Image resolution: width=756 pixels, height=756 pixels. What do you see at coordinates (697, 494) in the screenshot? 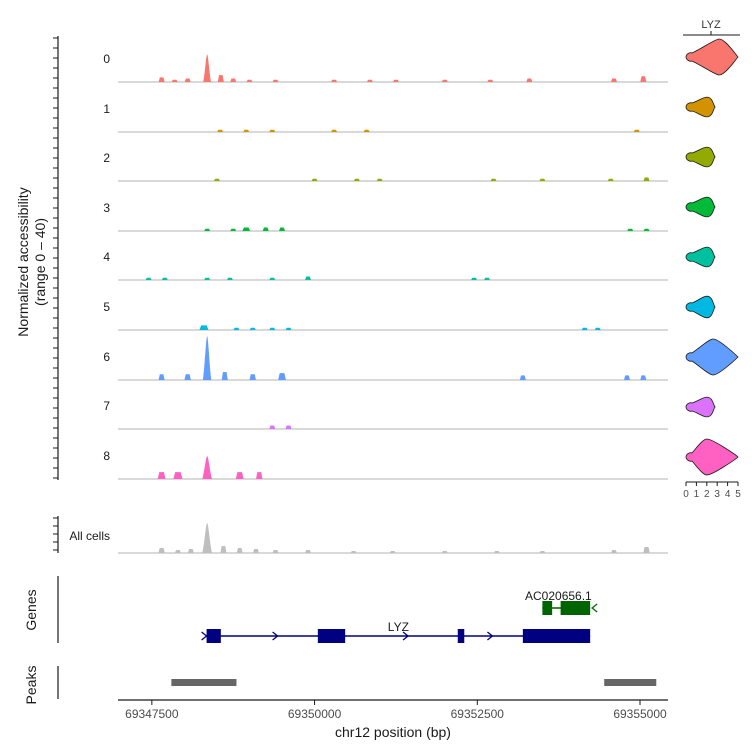
I see `violin-x-tick-label: 1` at bounding box center [697, 494].